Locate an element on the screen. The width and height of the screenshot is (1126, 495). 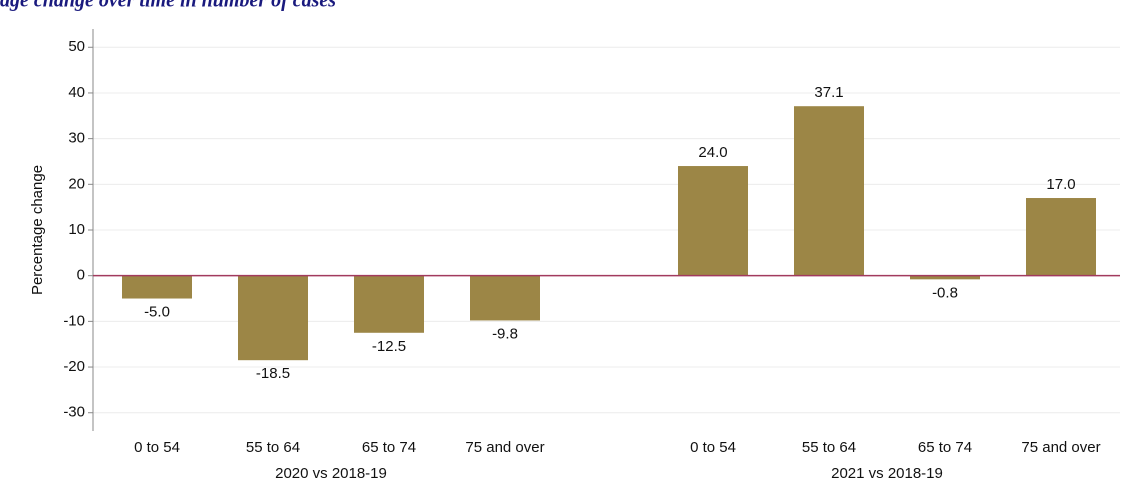
value-label: -18.5 is located at coordinates (273, 373).